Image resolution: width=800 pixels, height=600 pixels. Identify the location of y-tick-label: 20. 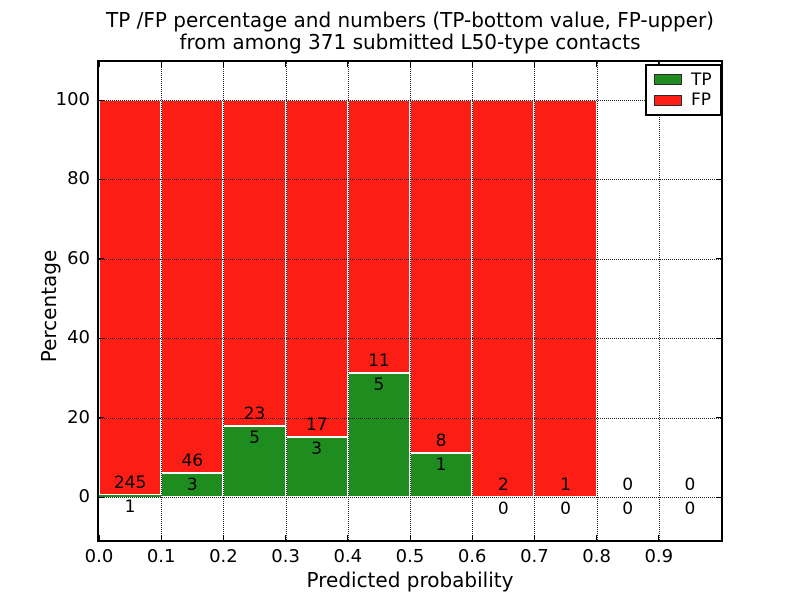
(78, 417).